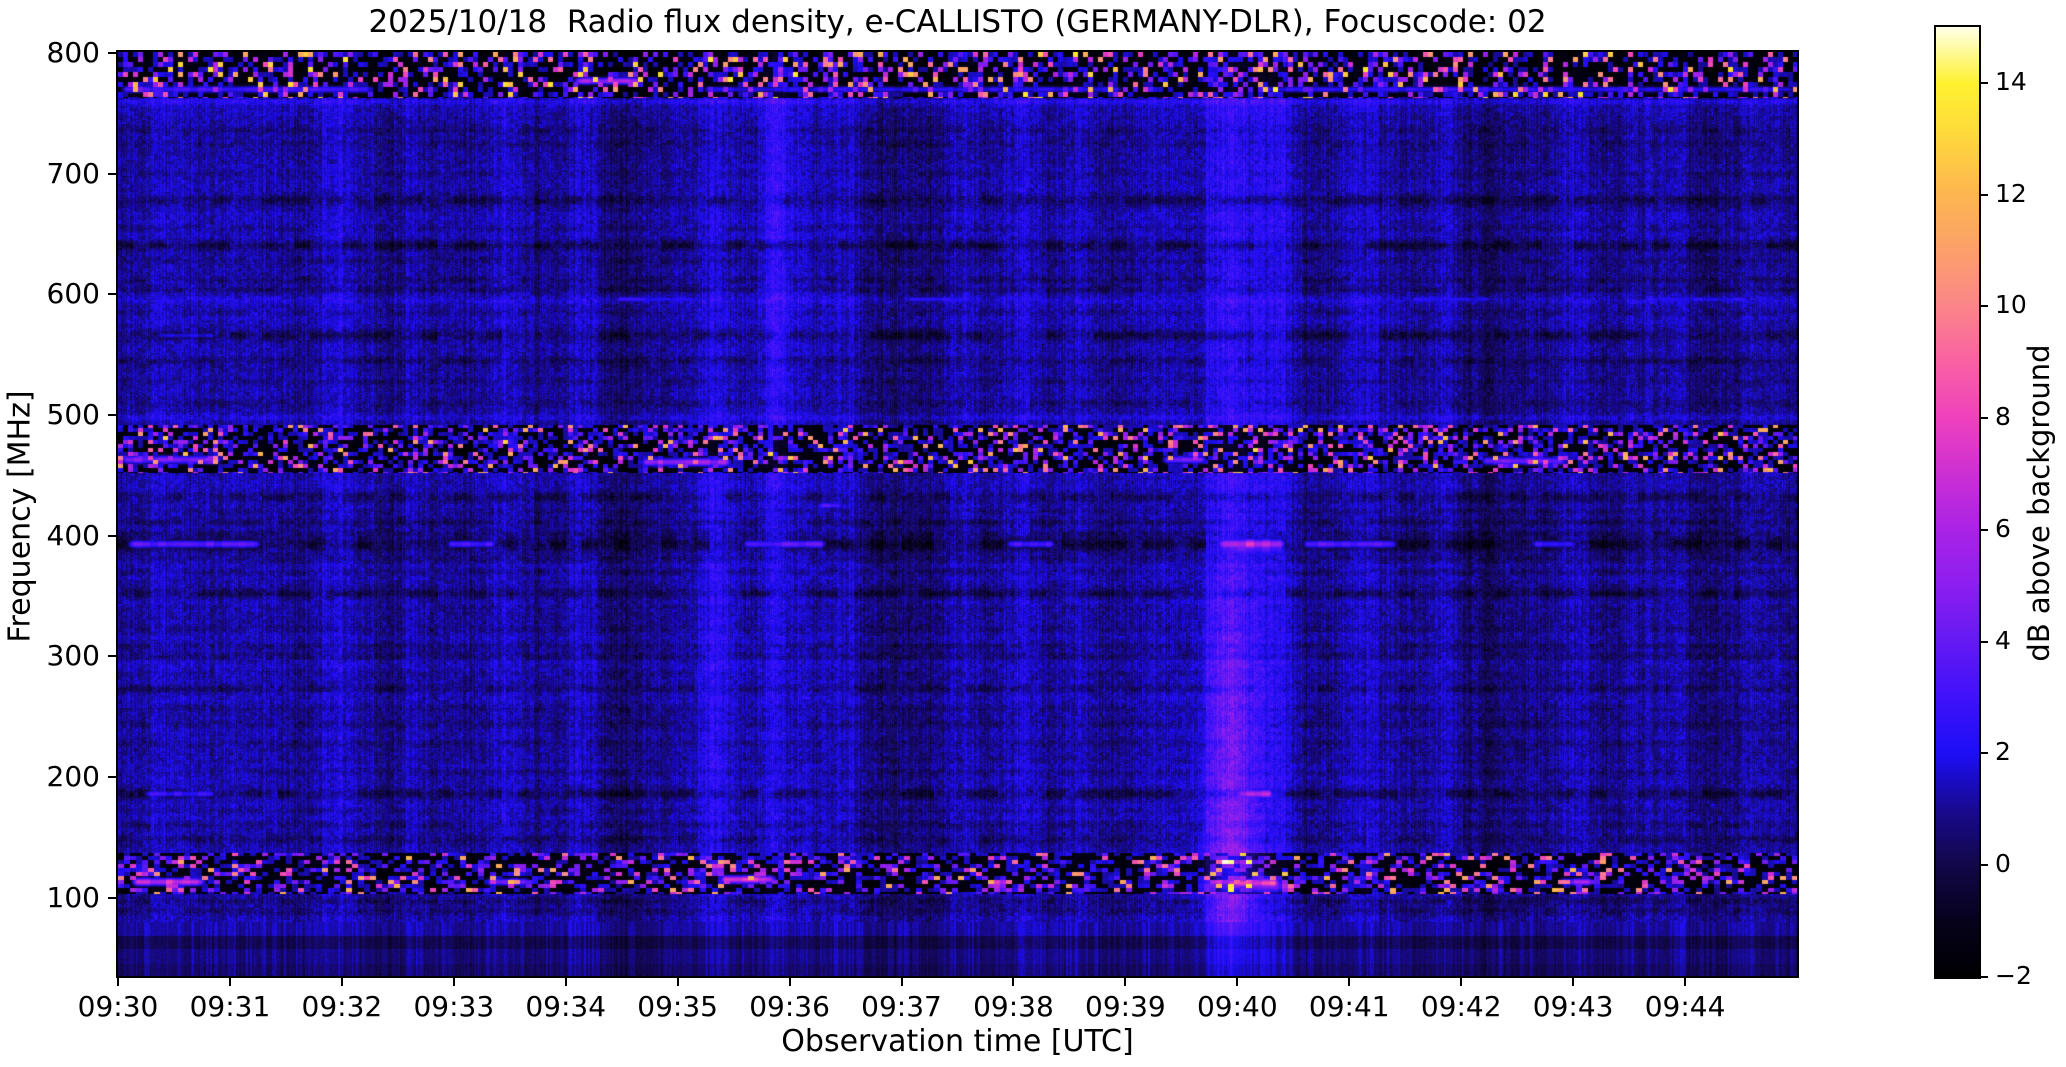 This screenshot has width=2066, height=1067. What do you see at coordinates (2013, 975) in the screenshot?
I see `colorbar-tick-label: −2` at bounding box center [2013, 975].